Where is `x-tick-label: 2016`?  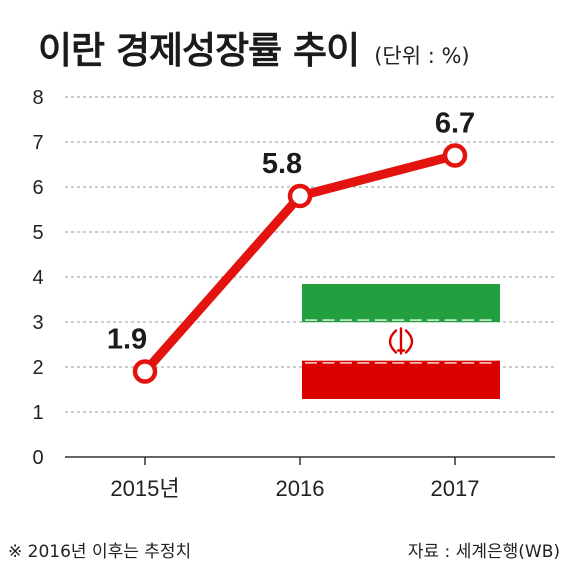 x-tick-label: 2016 is located at coordinates (300, 488).